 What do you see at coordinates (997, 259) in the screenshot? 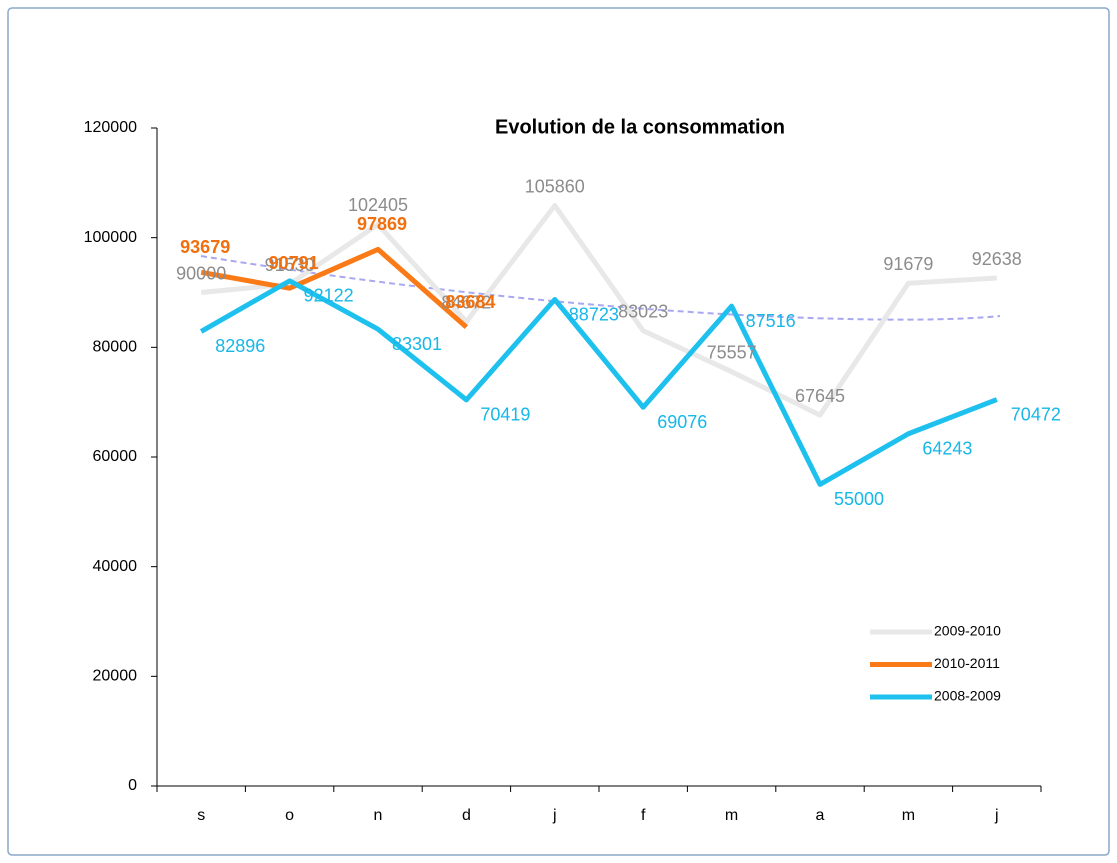
I see `data-label: 92638` at bounding box center [997, 259].